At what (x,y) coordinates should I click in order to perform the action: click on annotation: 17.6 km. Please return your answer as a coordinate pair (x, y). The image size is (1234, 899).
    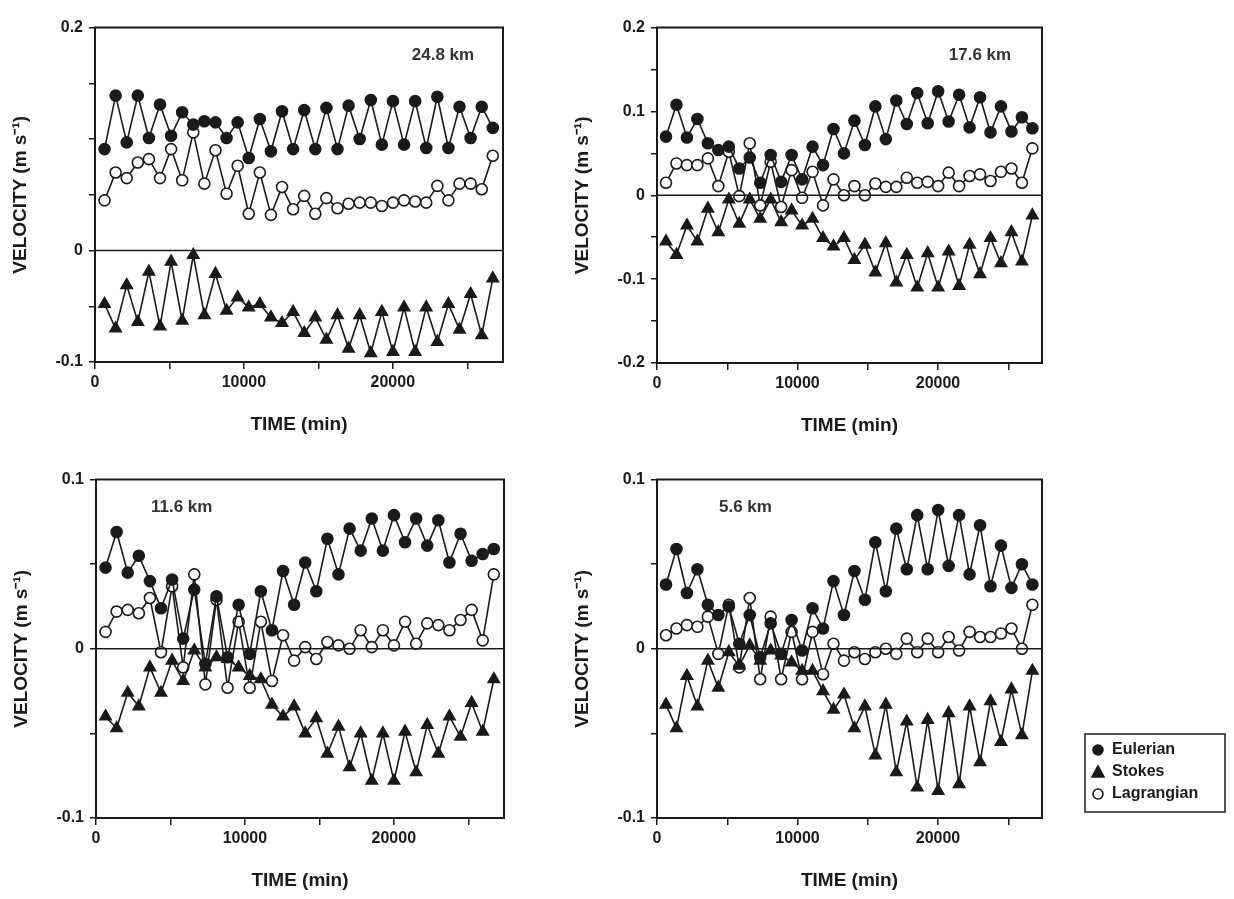
    Looking at the image, I should click on (980, 54).